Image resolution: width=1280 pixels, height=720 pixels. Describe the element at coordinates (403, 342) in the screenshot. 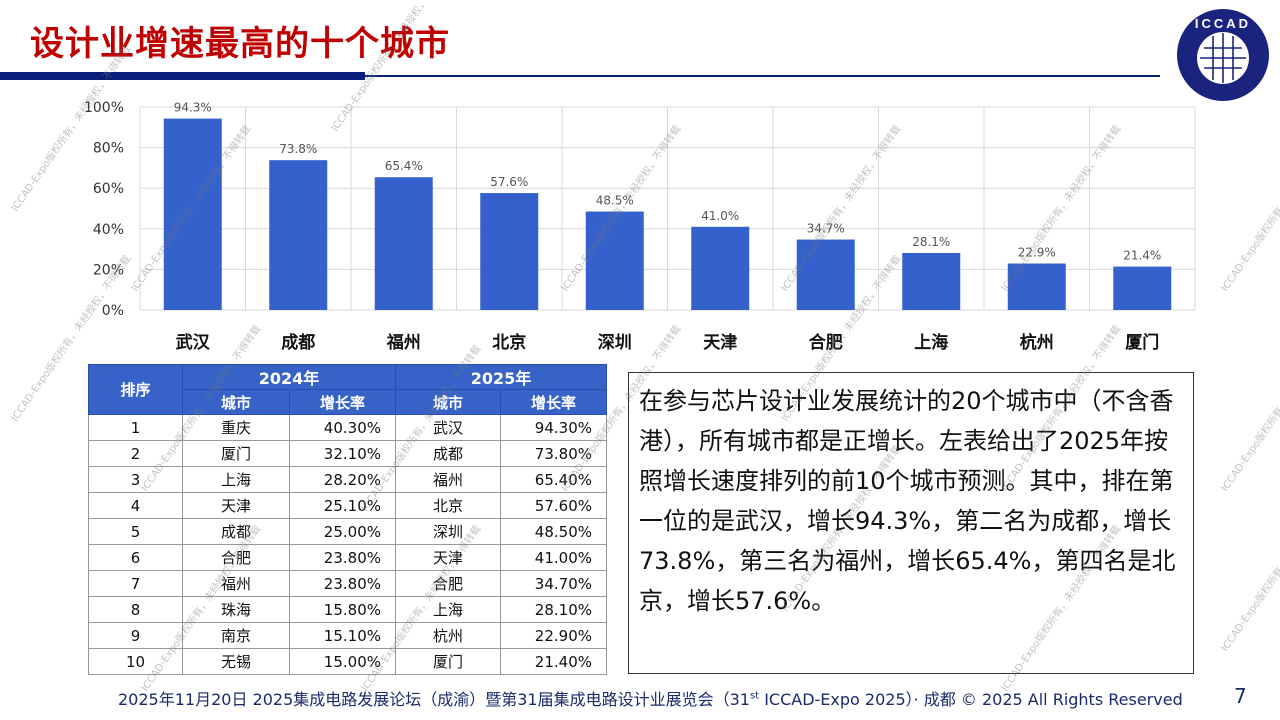

I see `x-tick-label: 福州` at that location.